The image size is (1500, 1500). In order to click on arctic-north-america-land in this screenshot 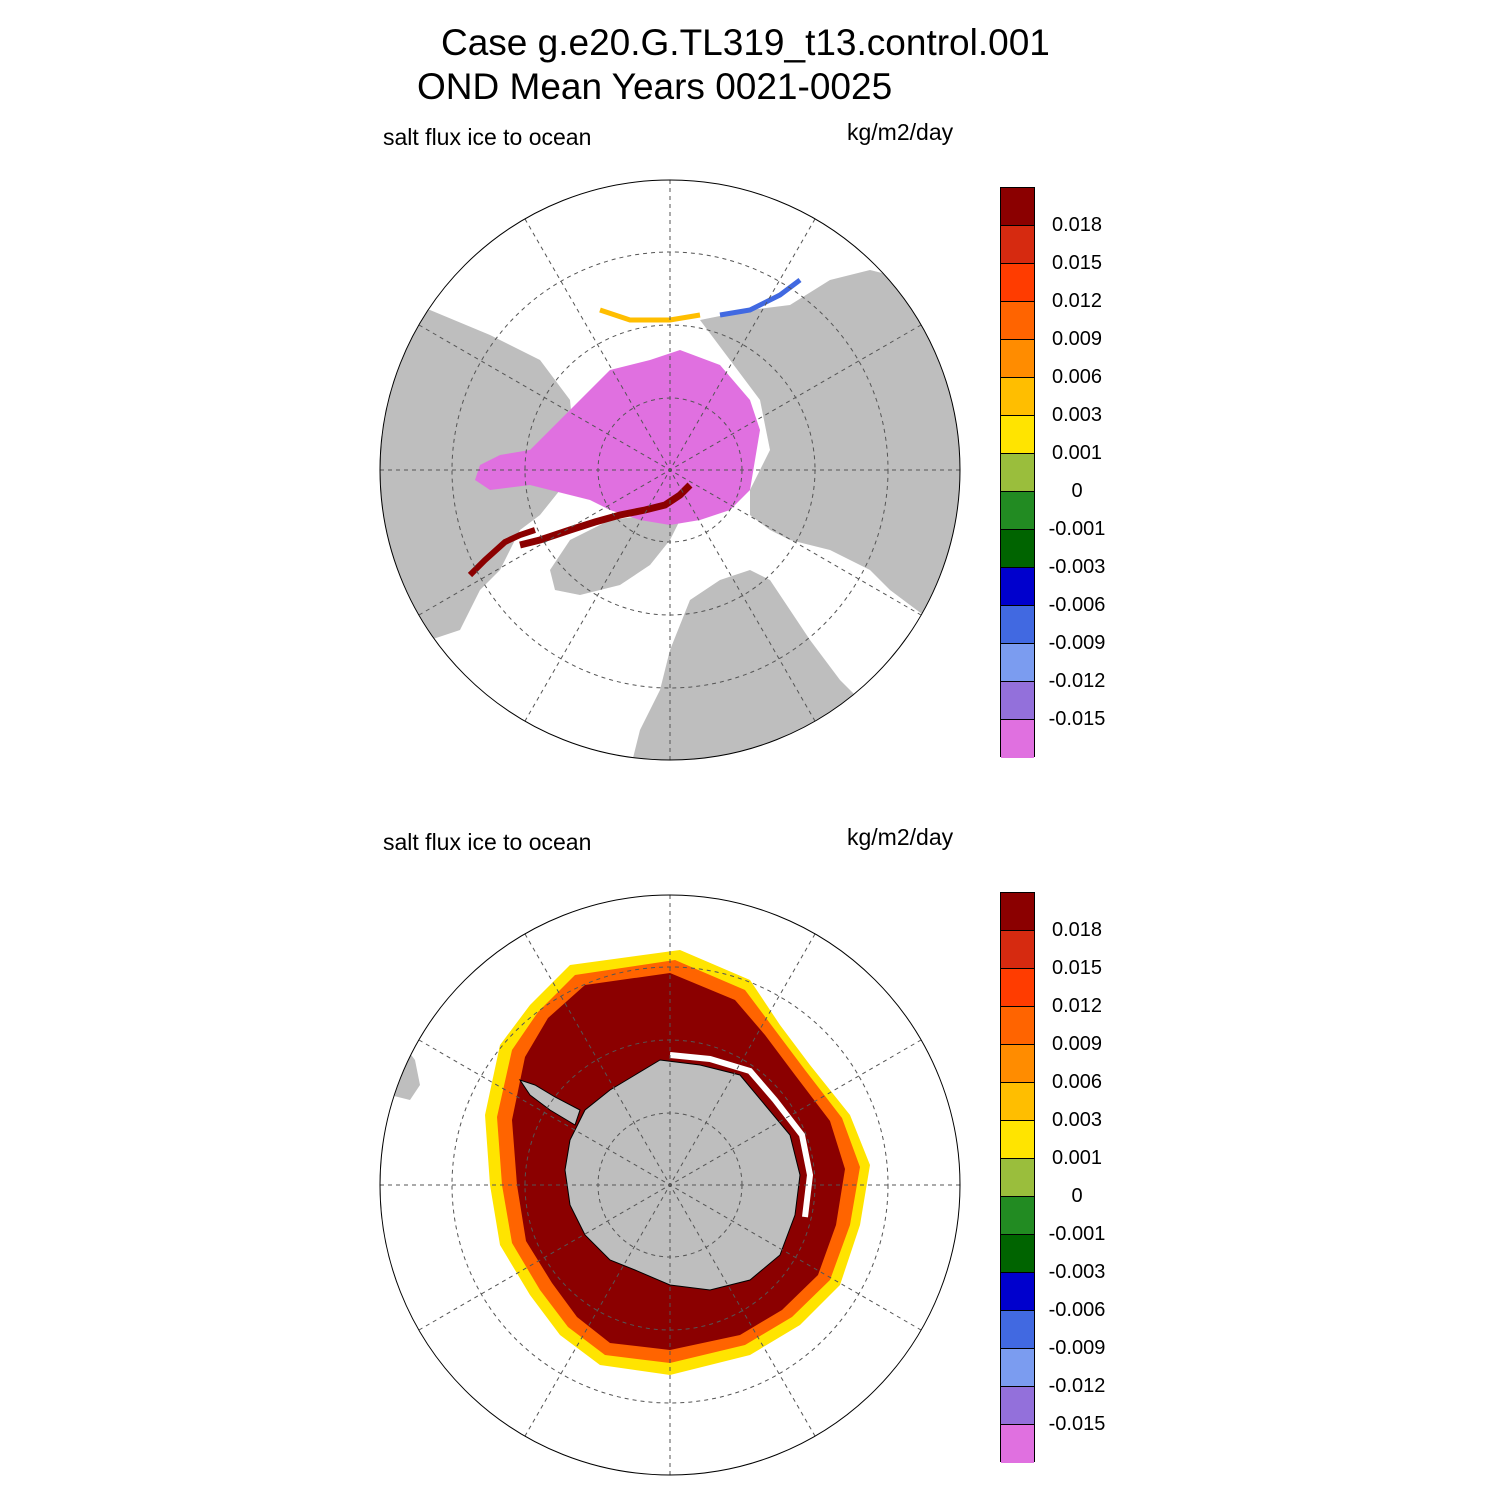, I will do `click(477, 480)`.